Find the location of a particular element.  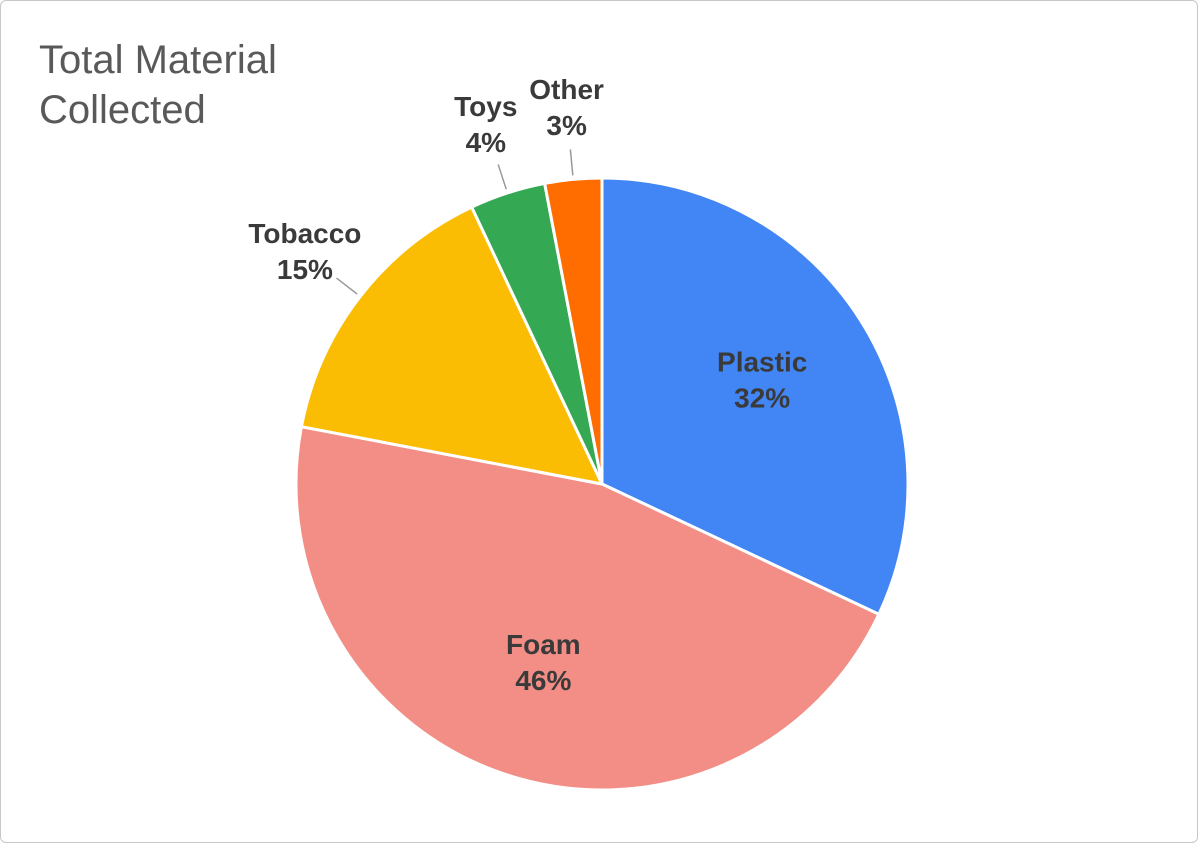

slice-label: Other is located at coordinates (566, 89).